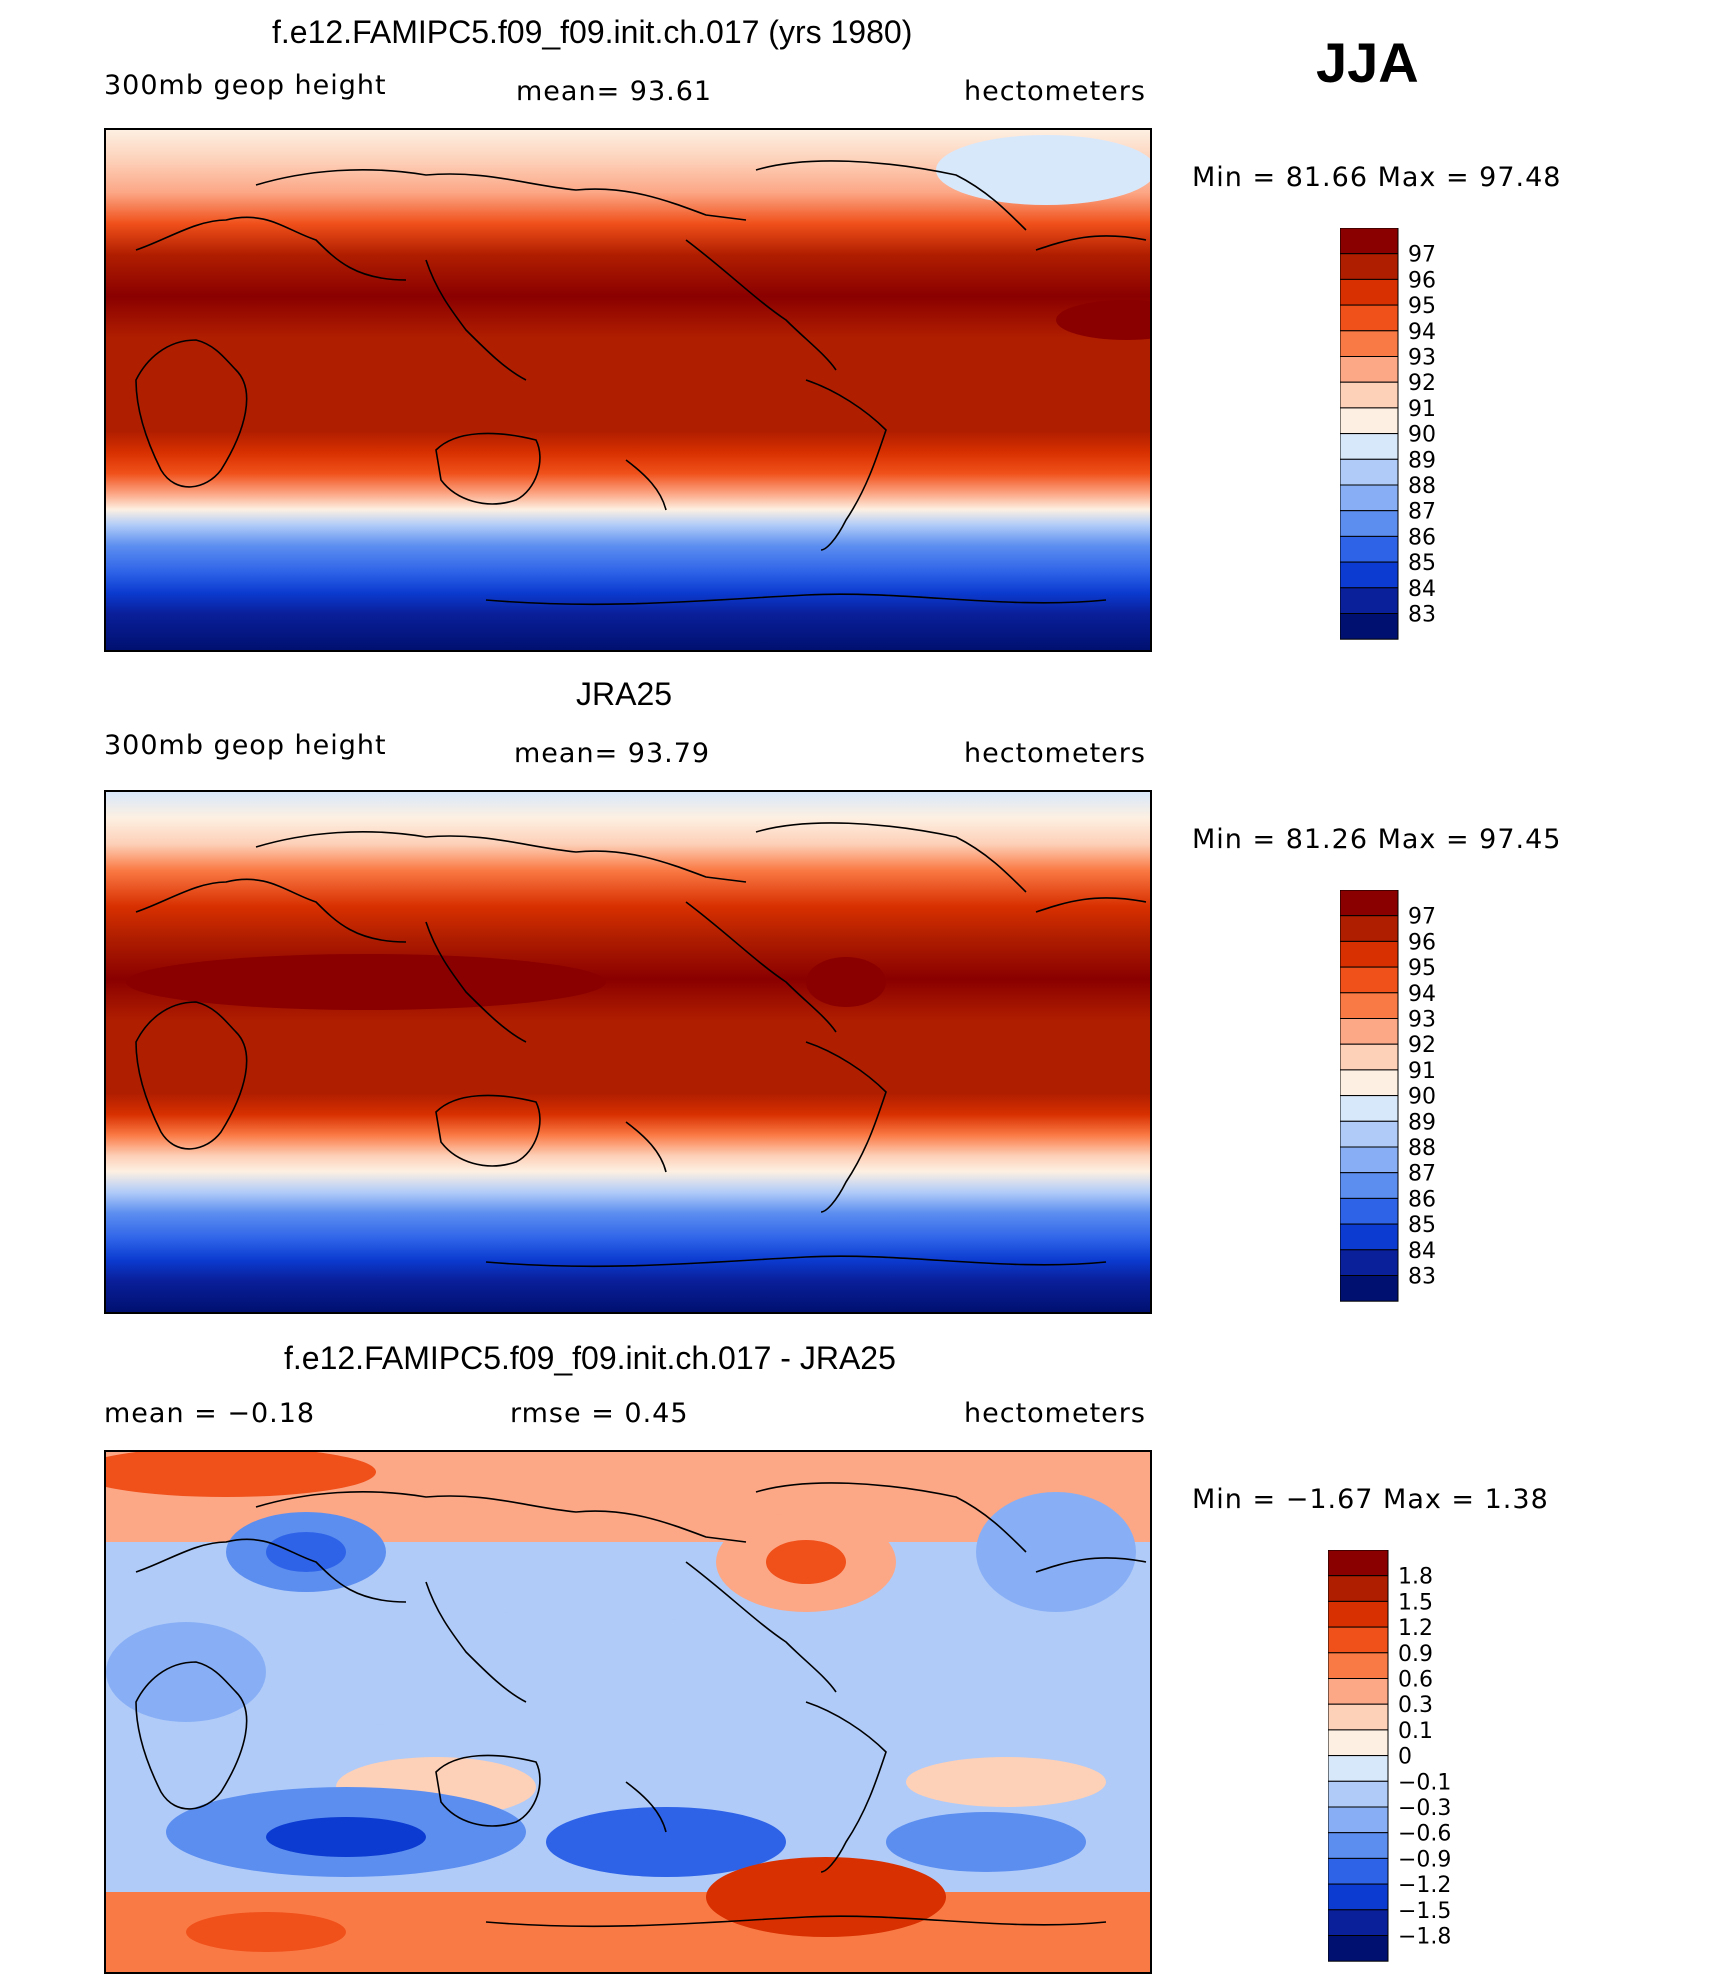  I want to click on colorbar-label: −0.3, so click(1424, 1808).